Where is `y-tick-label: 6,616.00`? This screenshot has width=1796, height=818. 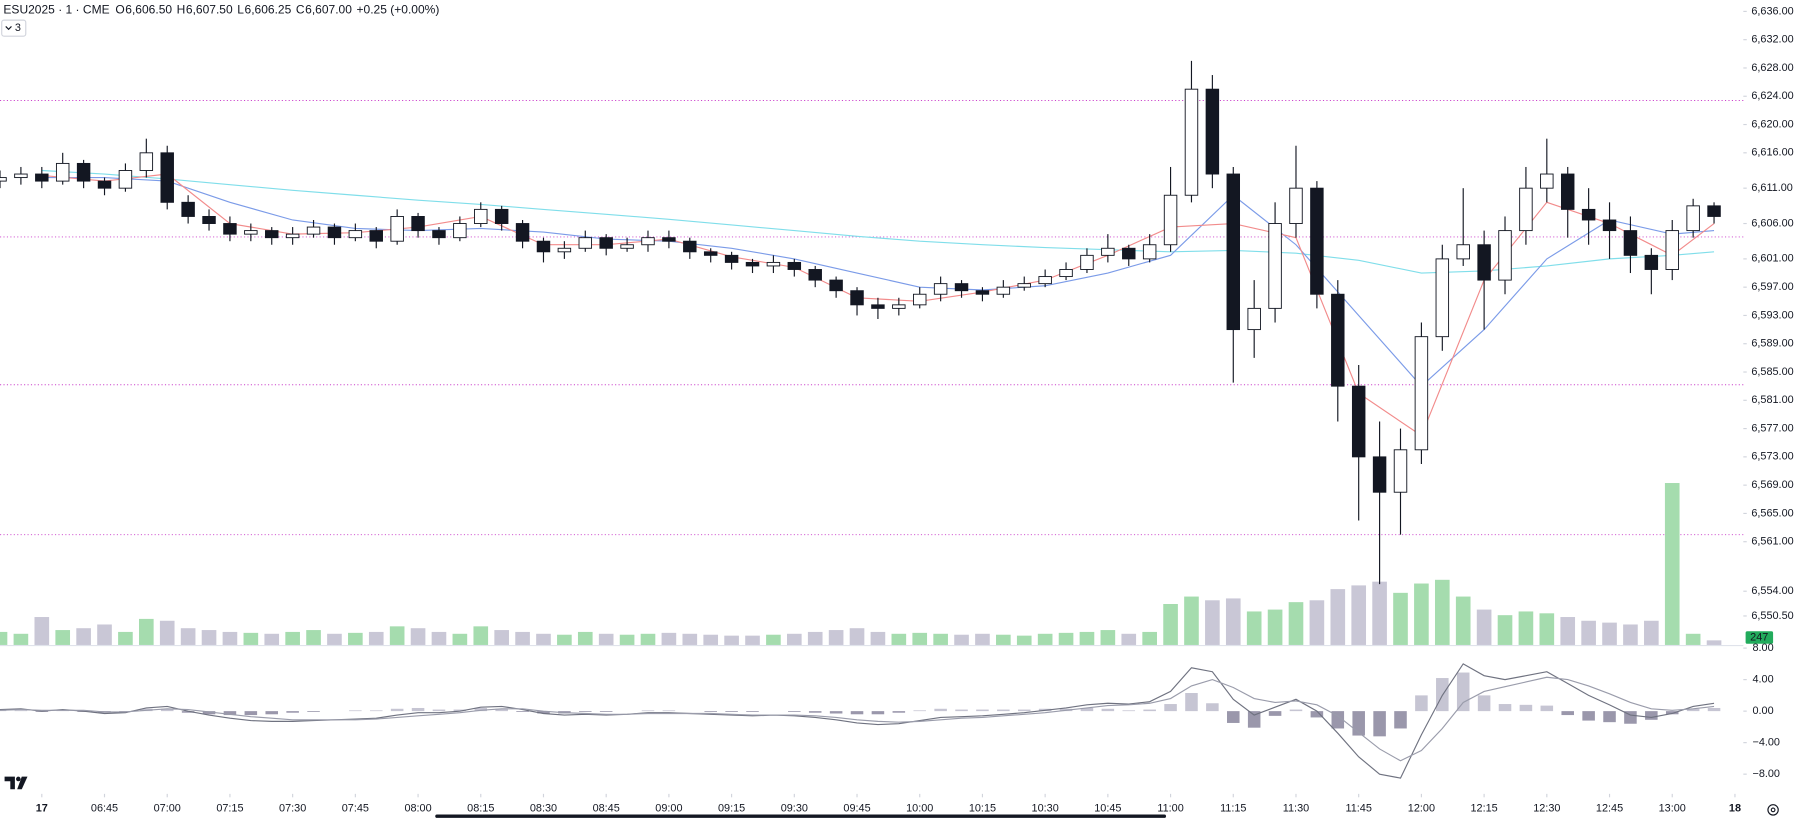 y-tick-label: 6,616.00 is located at coordinates (1772, 153).